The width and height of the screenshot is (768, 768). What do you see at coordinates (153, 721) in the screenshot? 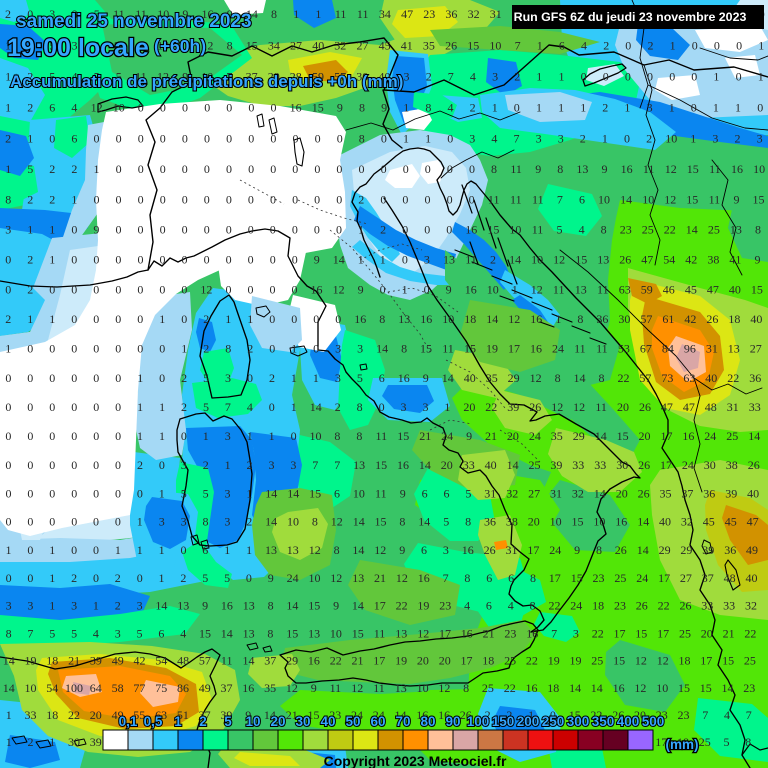
I see `svg-text: 0,5` at bounding box center [153, 721].